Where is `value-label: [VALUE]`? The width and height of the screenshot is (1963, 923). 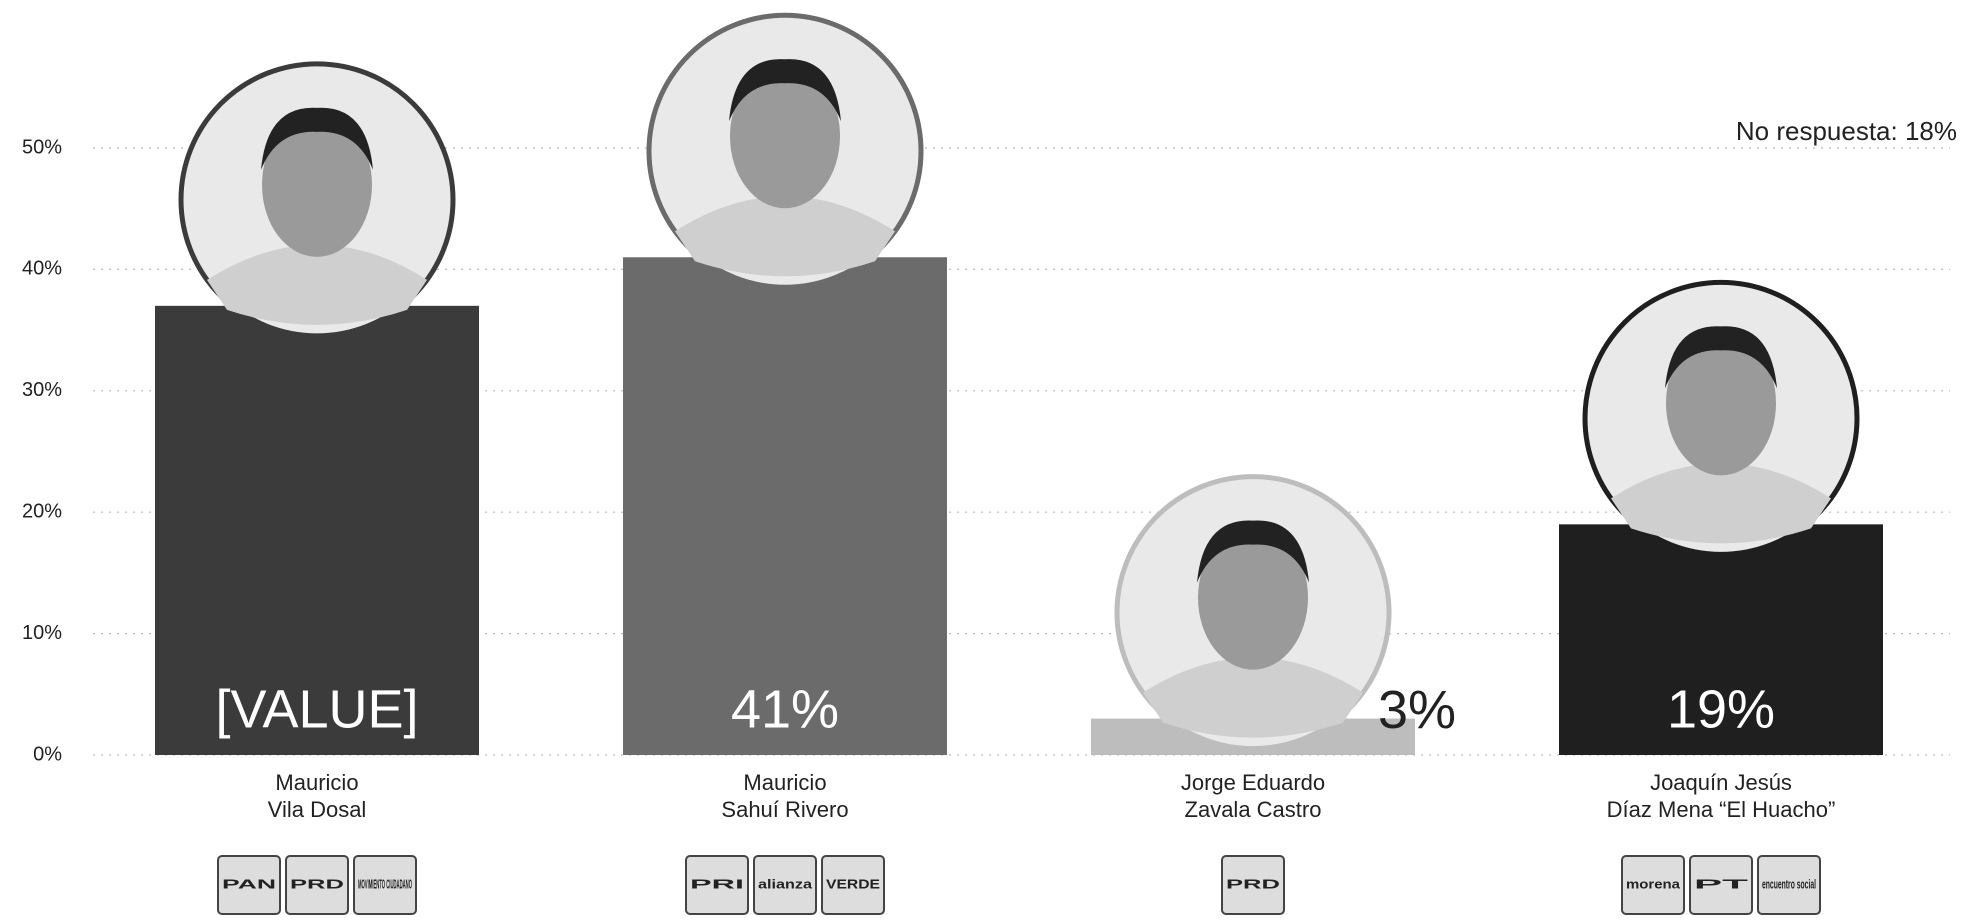
value-label: [VALUE] is located at coordinates (316, 709).